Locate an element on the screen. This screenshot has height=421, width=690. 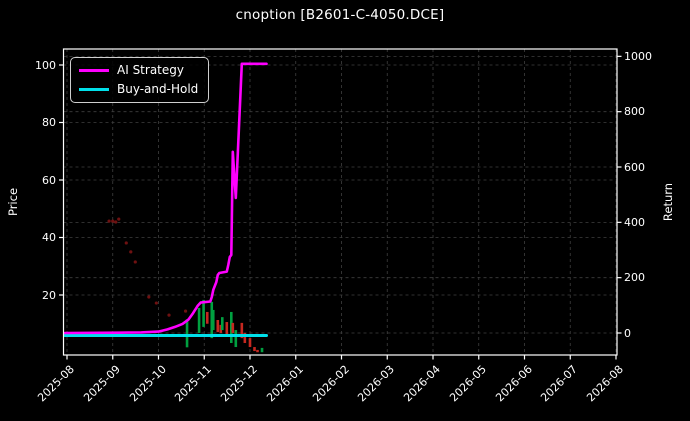
y-tick-label-right: 0 is located at coordinates (627, 333).